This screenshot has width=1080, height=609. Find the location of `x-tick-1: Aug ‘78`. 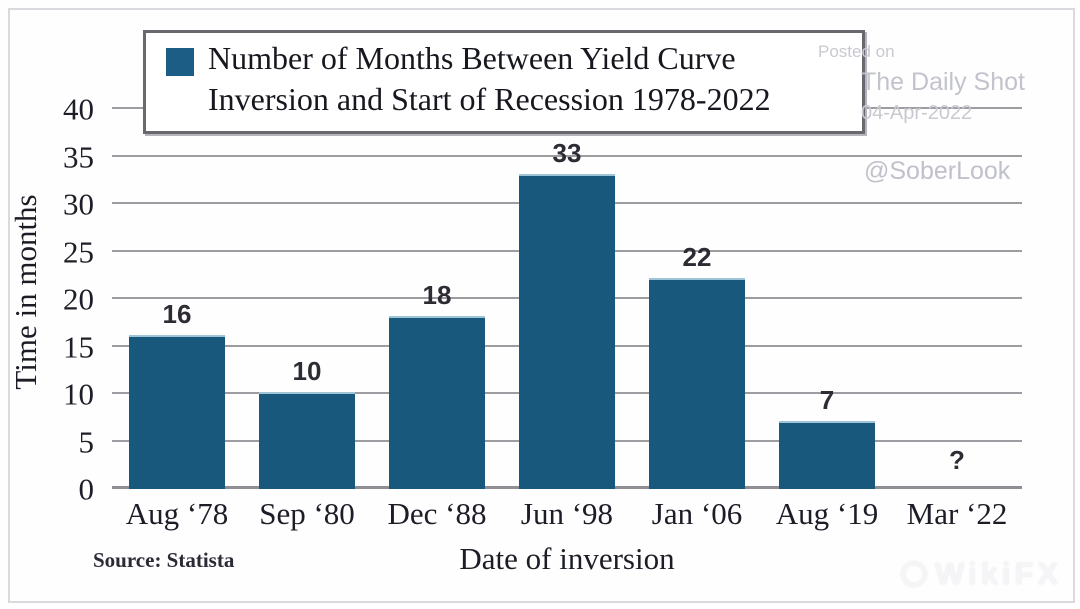

x-tick-1: Aug ‘78 is located at coordinates (177, 513).